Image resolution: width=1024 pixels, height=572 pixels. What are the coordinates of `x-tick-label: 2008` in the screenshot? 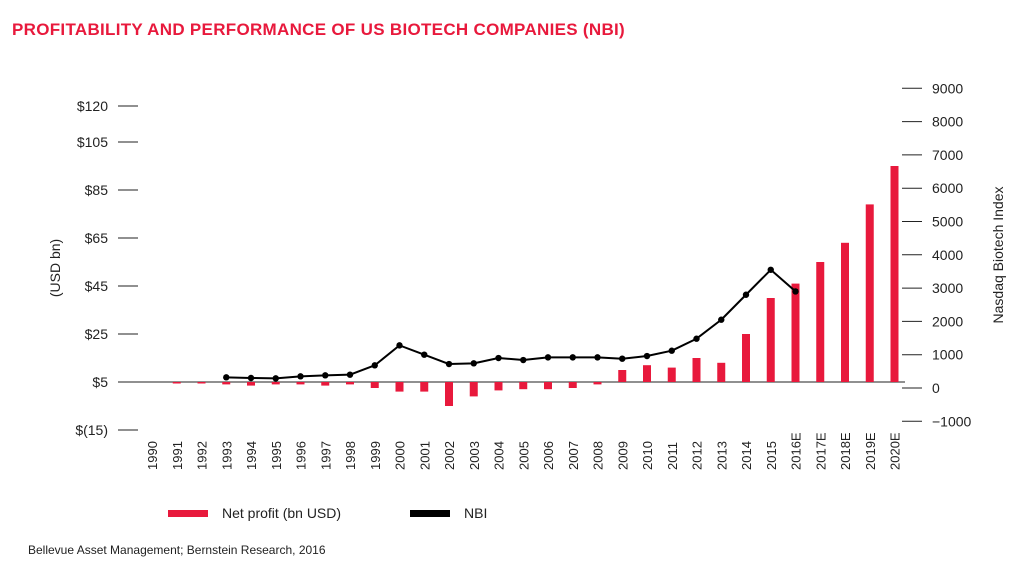 It's located at (598, 455).